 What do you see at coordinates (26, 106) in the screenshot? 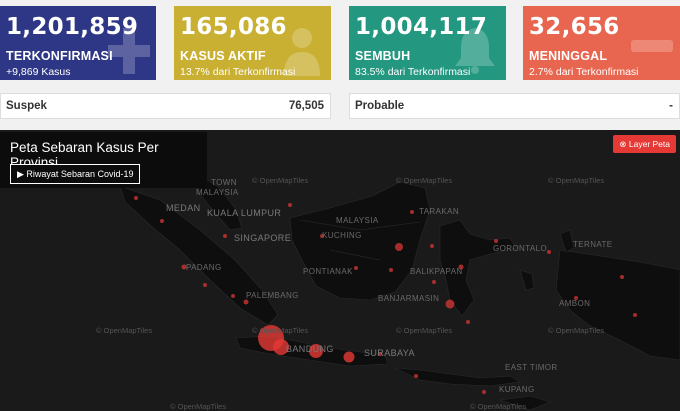
I see `suspek-label: Suspek` at bounding box center [26, 106].